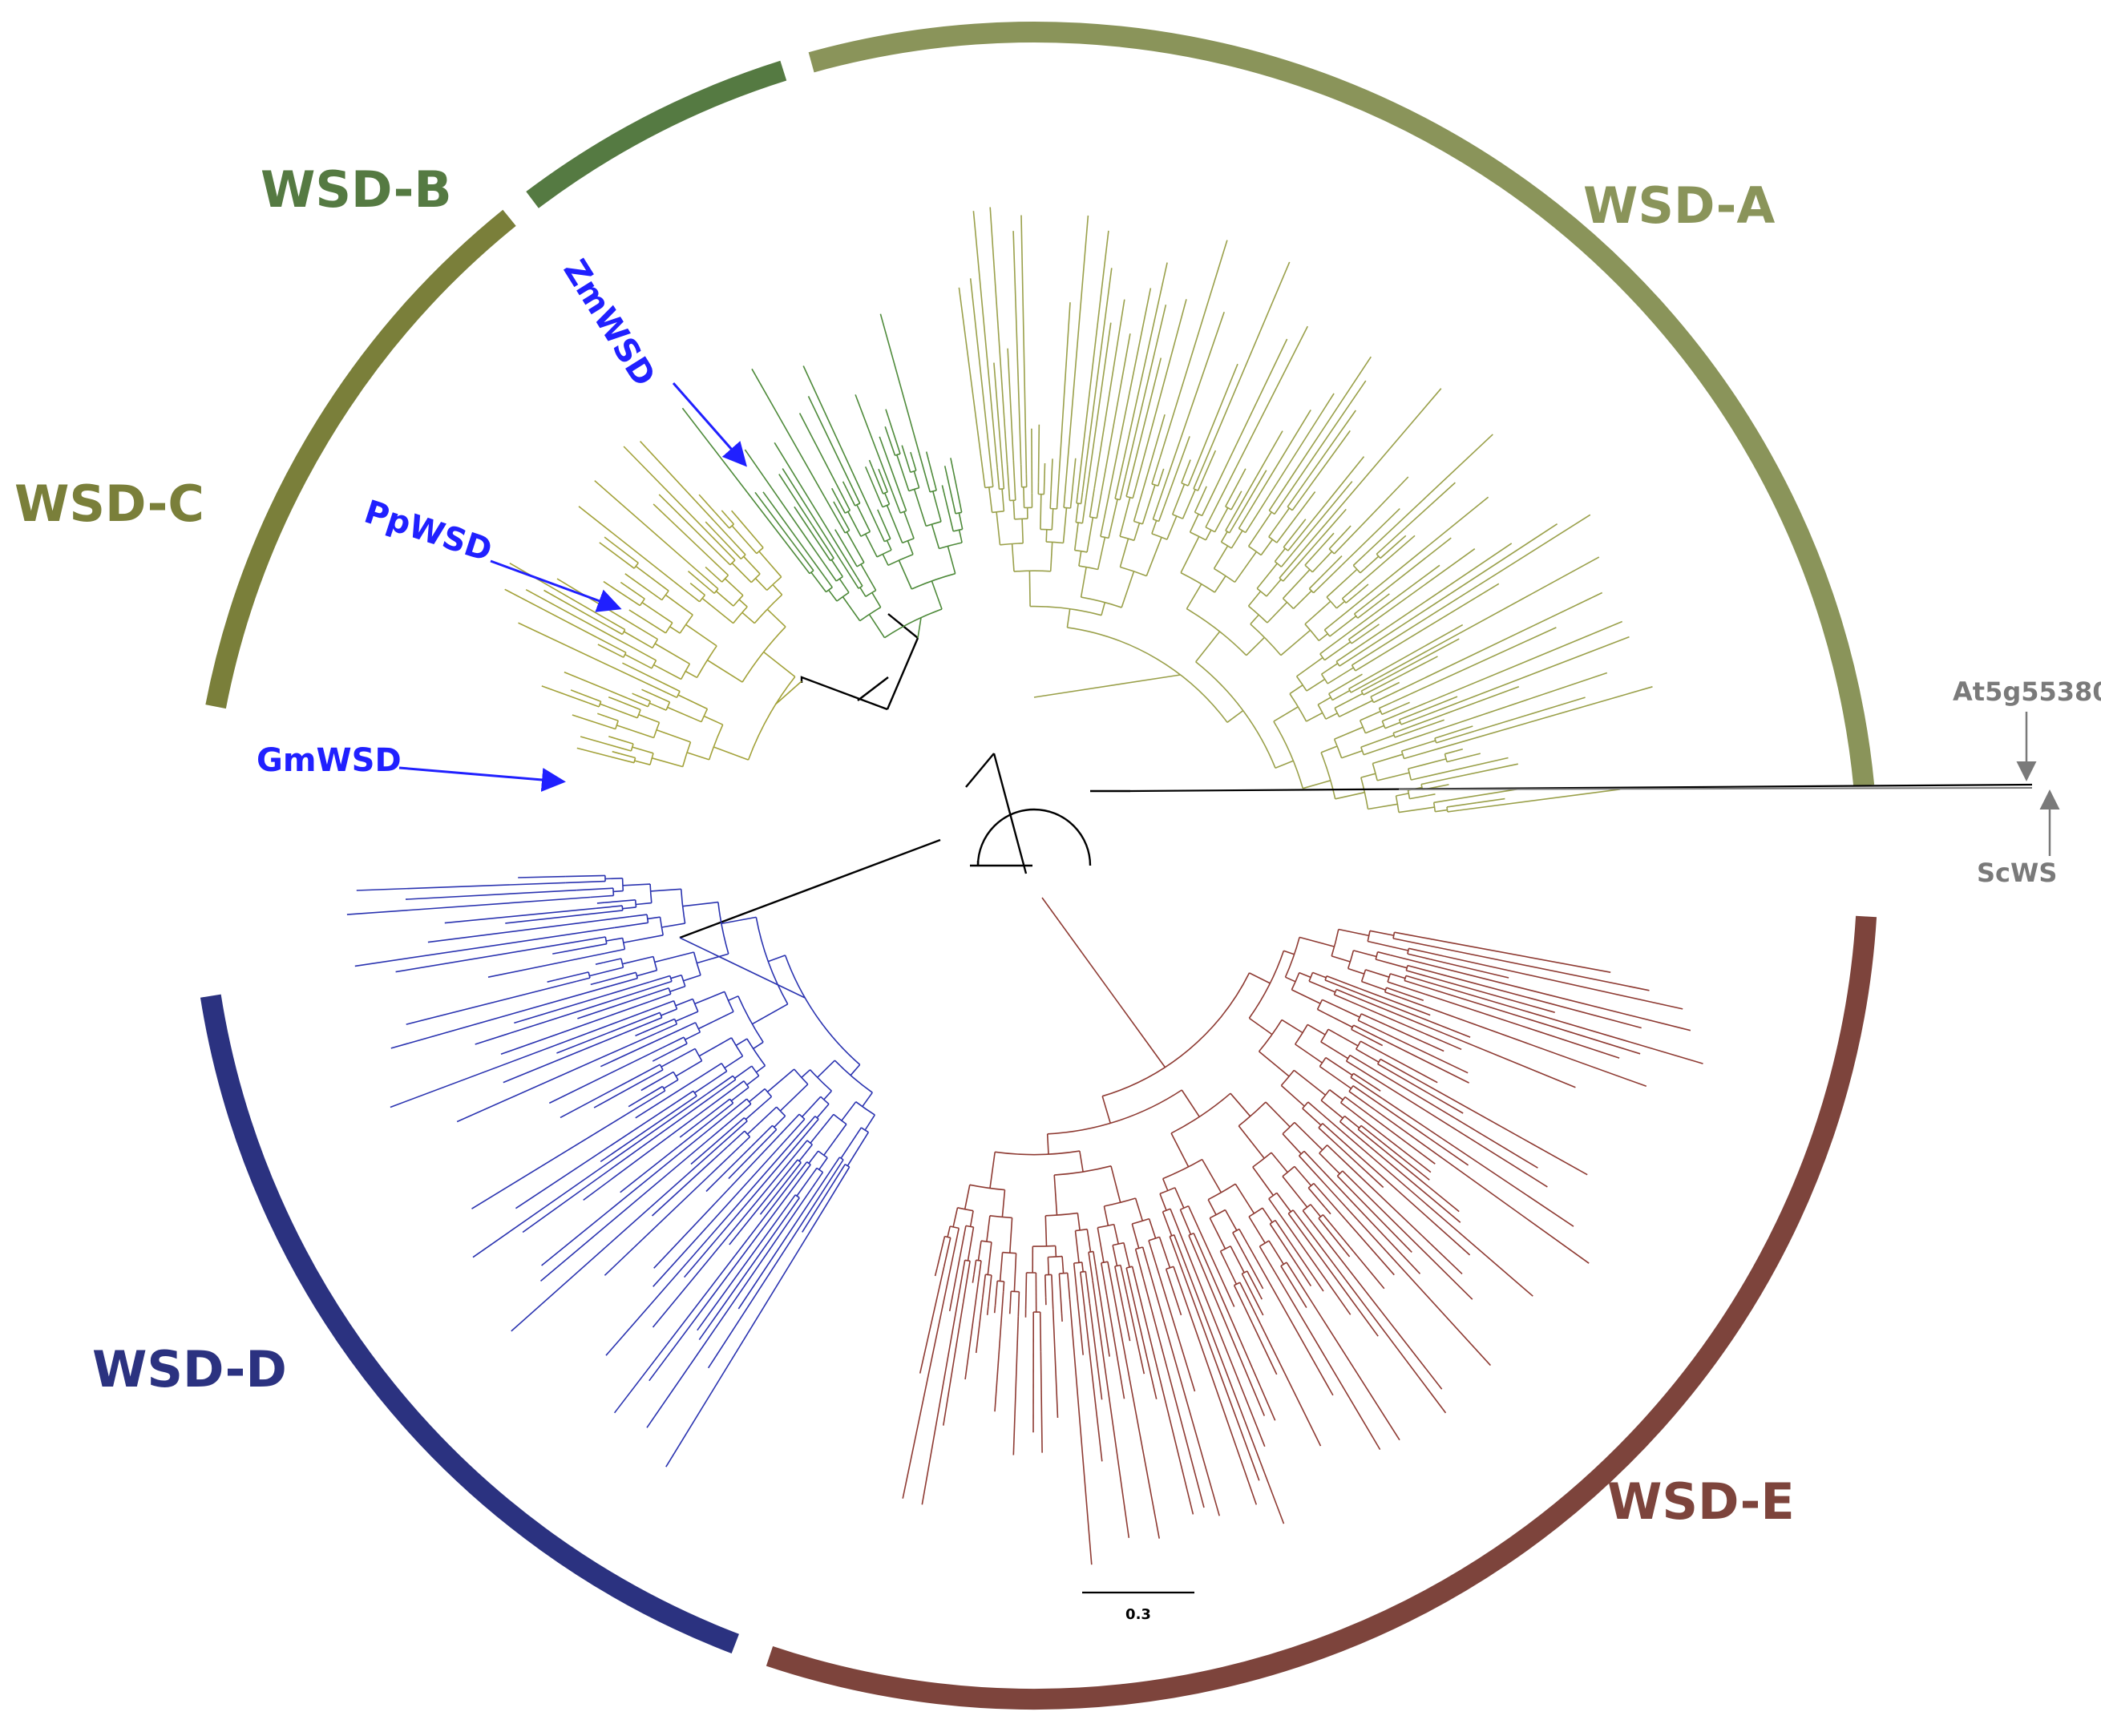  I want to click on callout-label-zmwsd: ZmWSD, so click(610, 323).